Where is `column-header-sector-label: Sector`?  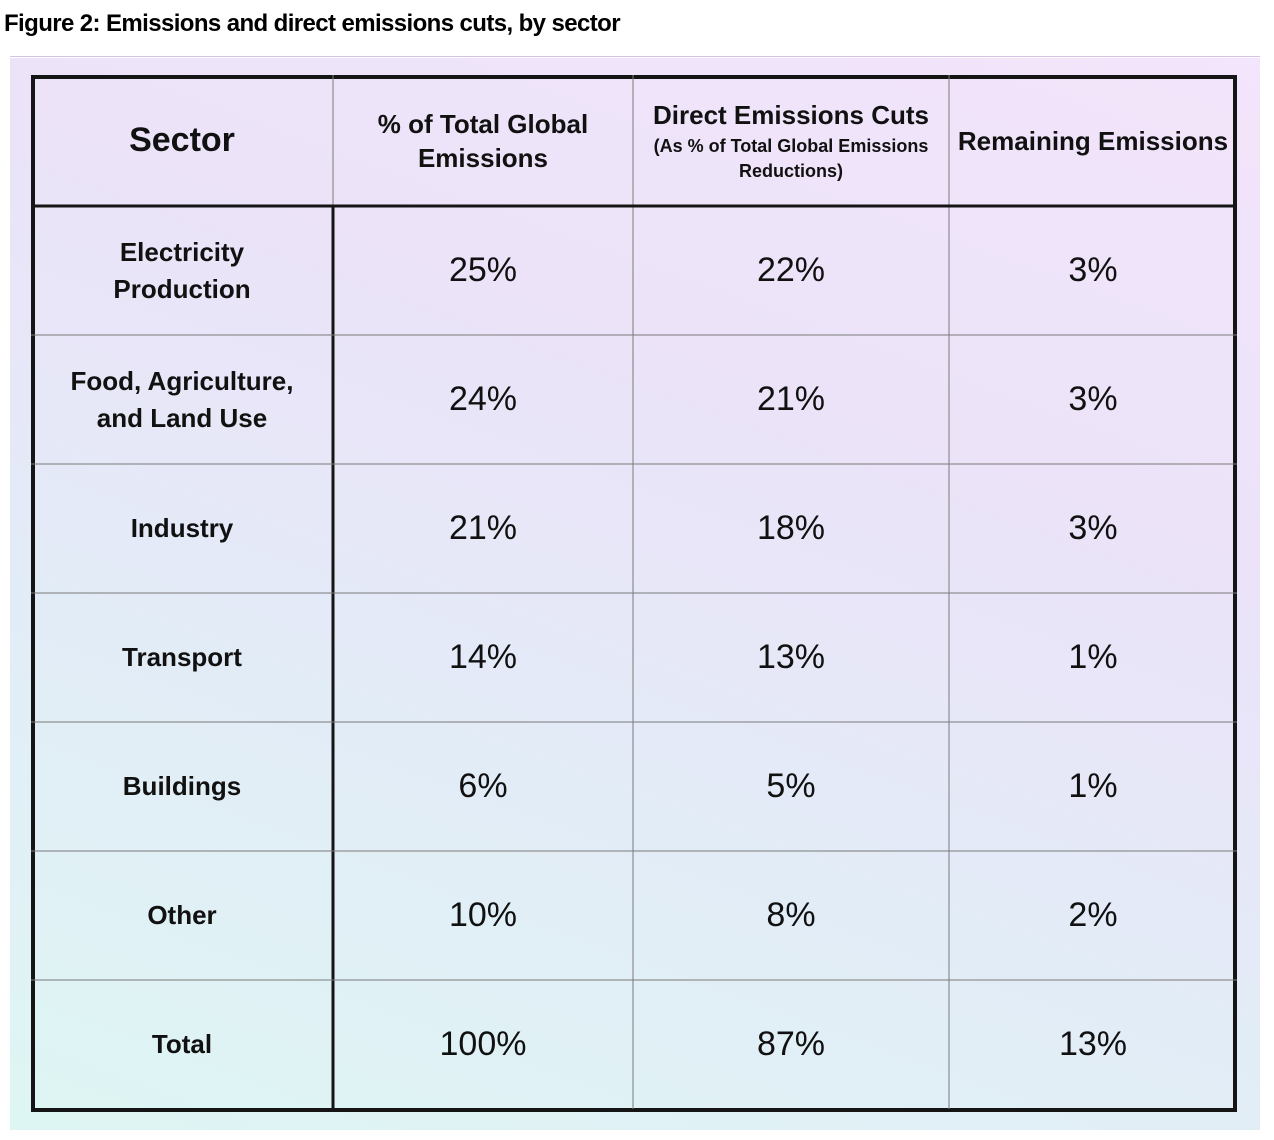 column-header-sector-label: Sector is located at coordinates (182, 140).